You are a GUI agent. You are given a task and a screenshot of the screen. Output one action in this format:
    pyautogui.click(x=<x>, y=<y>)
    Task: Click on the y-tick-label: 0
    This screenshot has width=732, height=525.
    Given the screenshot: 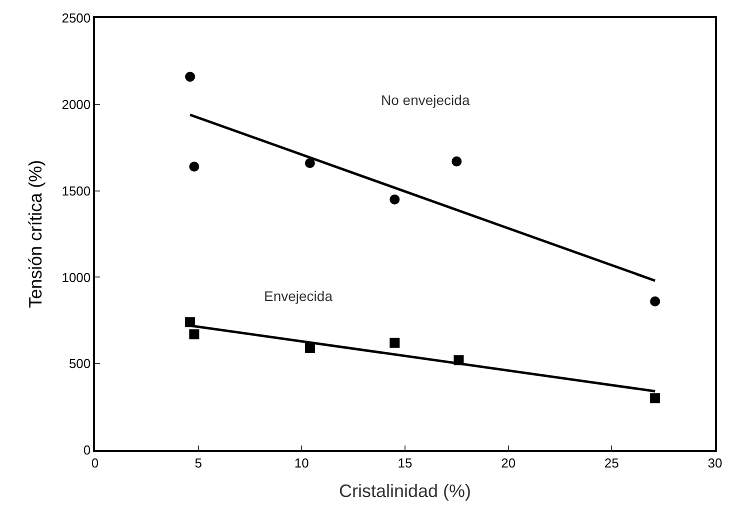 What is the action you would take?
    pyautogui.click(x=87, y=450)
    